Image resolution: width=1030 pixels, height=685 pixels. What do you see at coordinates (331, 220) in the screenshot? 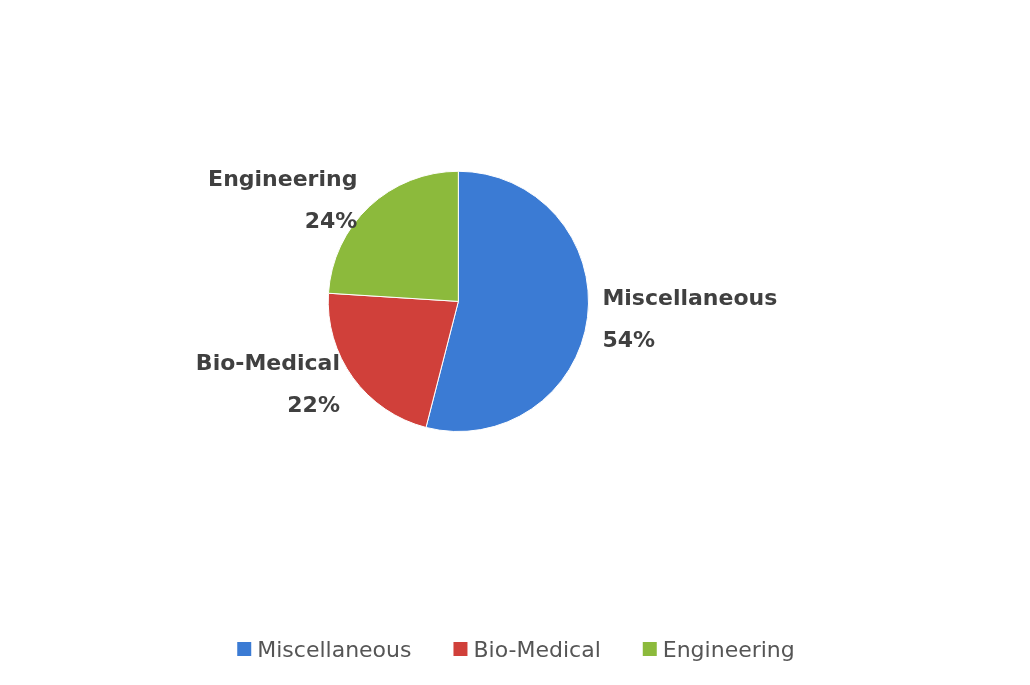
I see `data-label: 24%` at bounding box center [331, 220].